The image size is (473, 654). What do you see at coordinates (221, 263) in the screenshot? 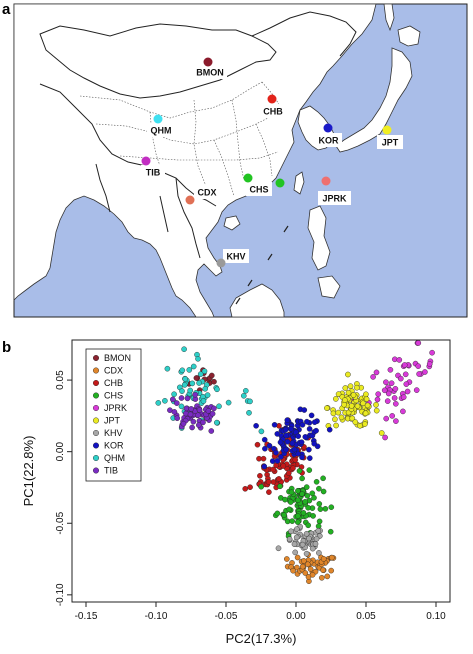
I see `site-marker-khv` at bounding box center [221, 263].